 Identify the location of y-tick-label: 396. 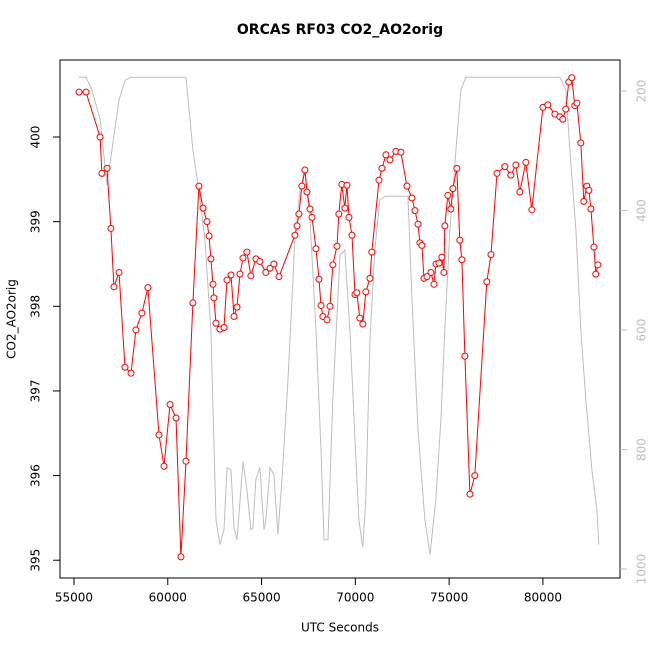
(36, 475).